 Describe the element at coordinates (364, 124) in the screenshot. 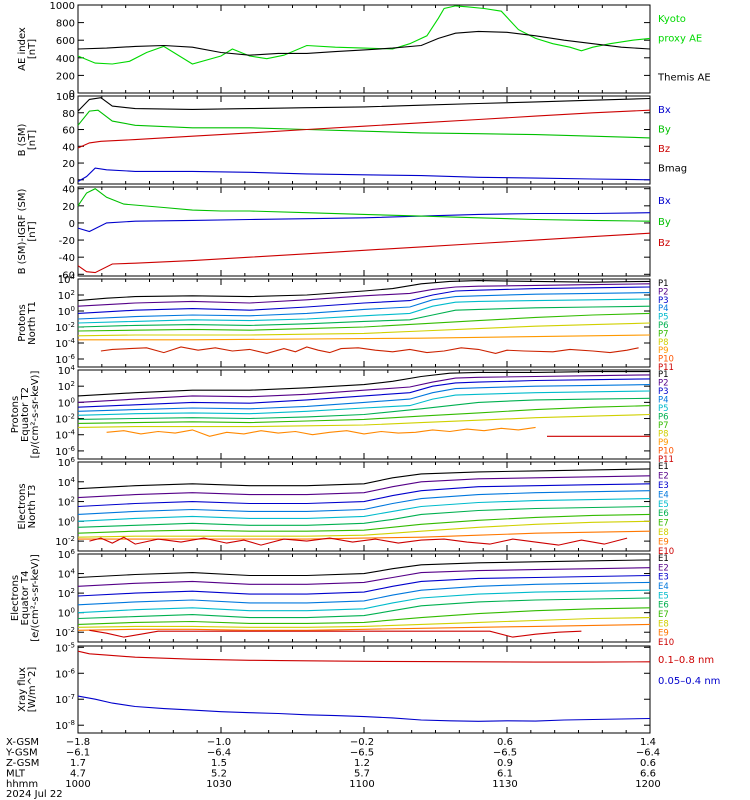

I see `series-by` at that location.